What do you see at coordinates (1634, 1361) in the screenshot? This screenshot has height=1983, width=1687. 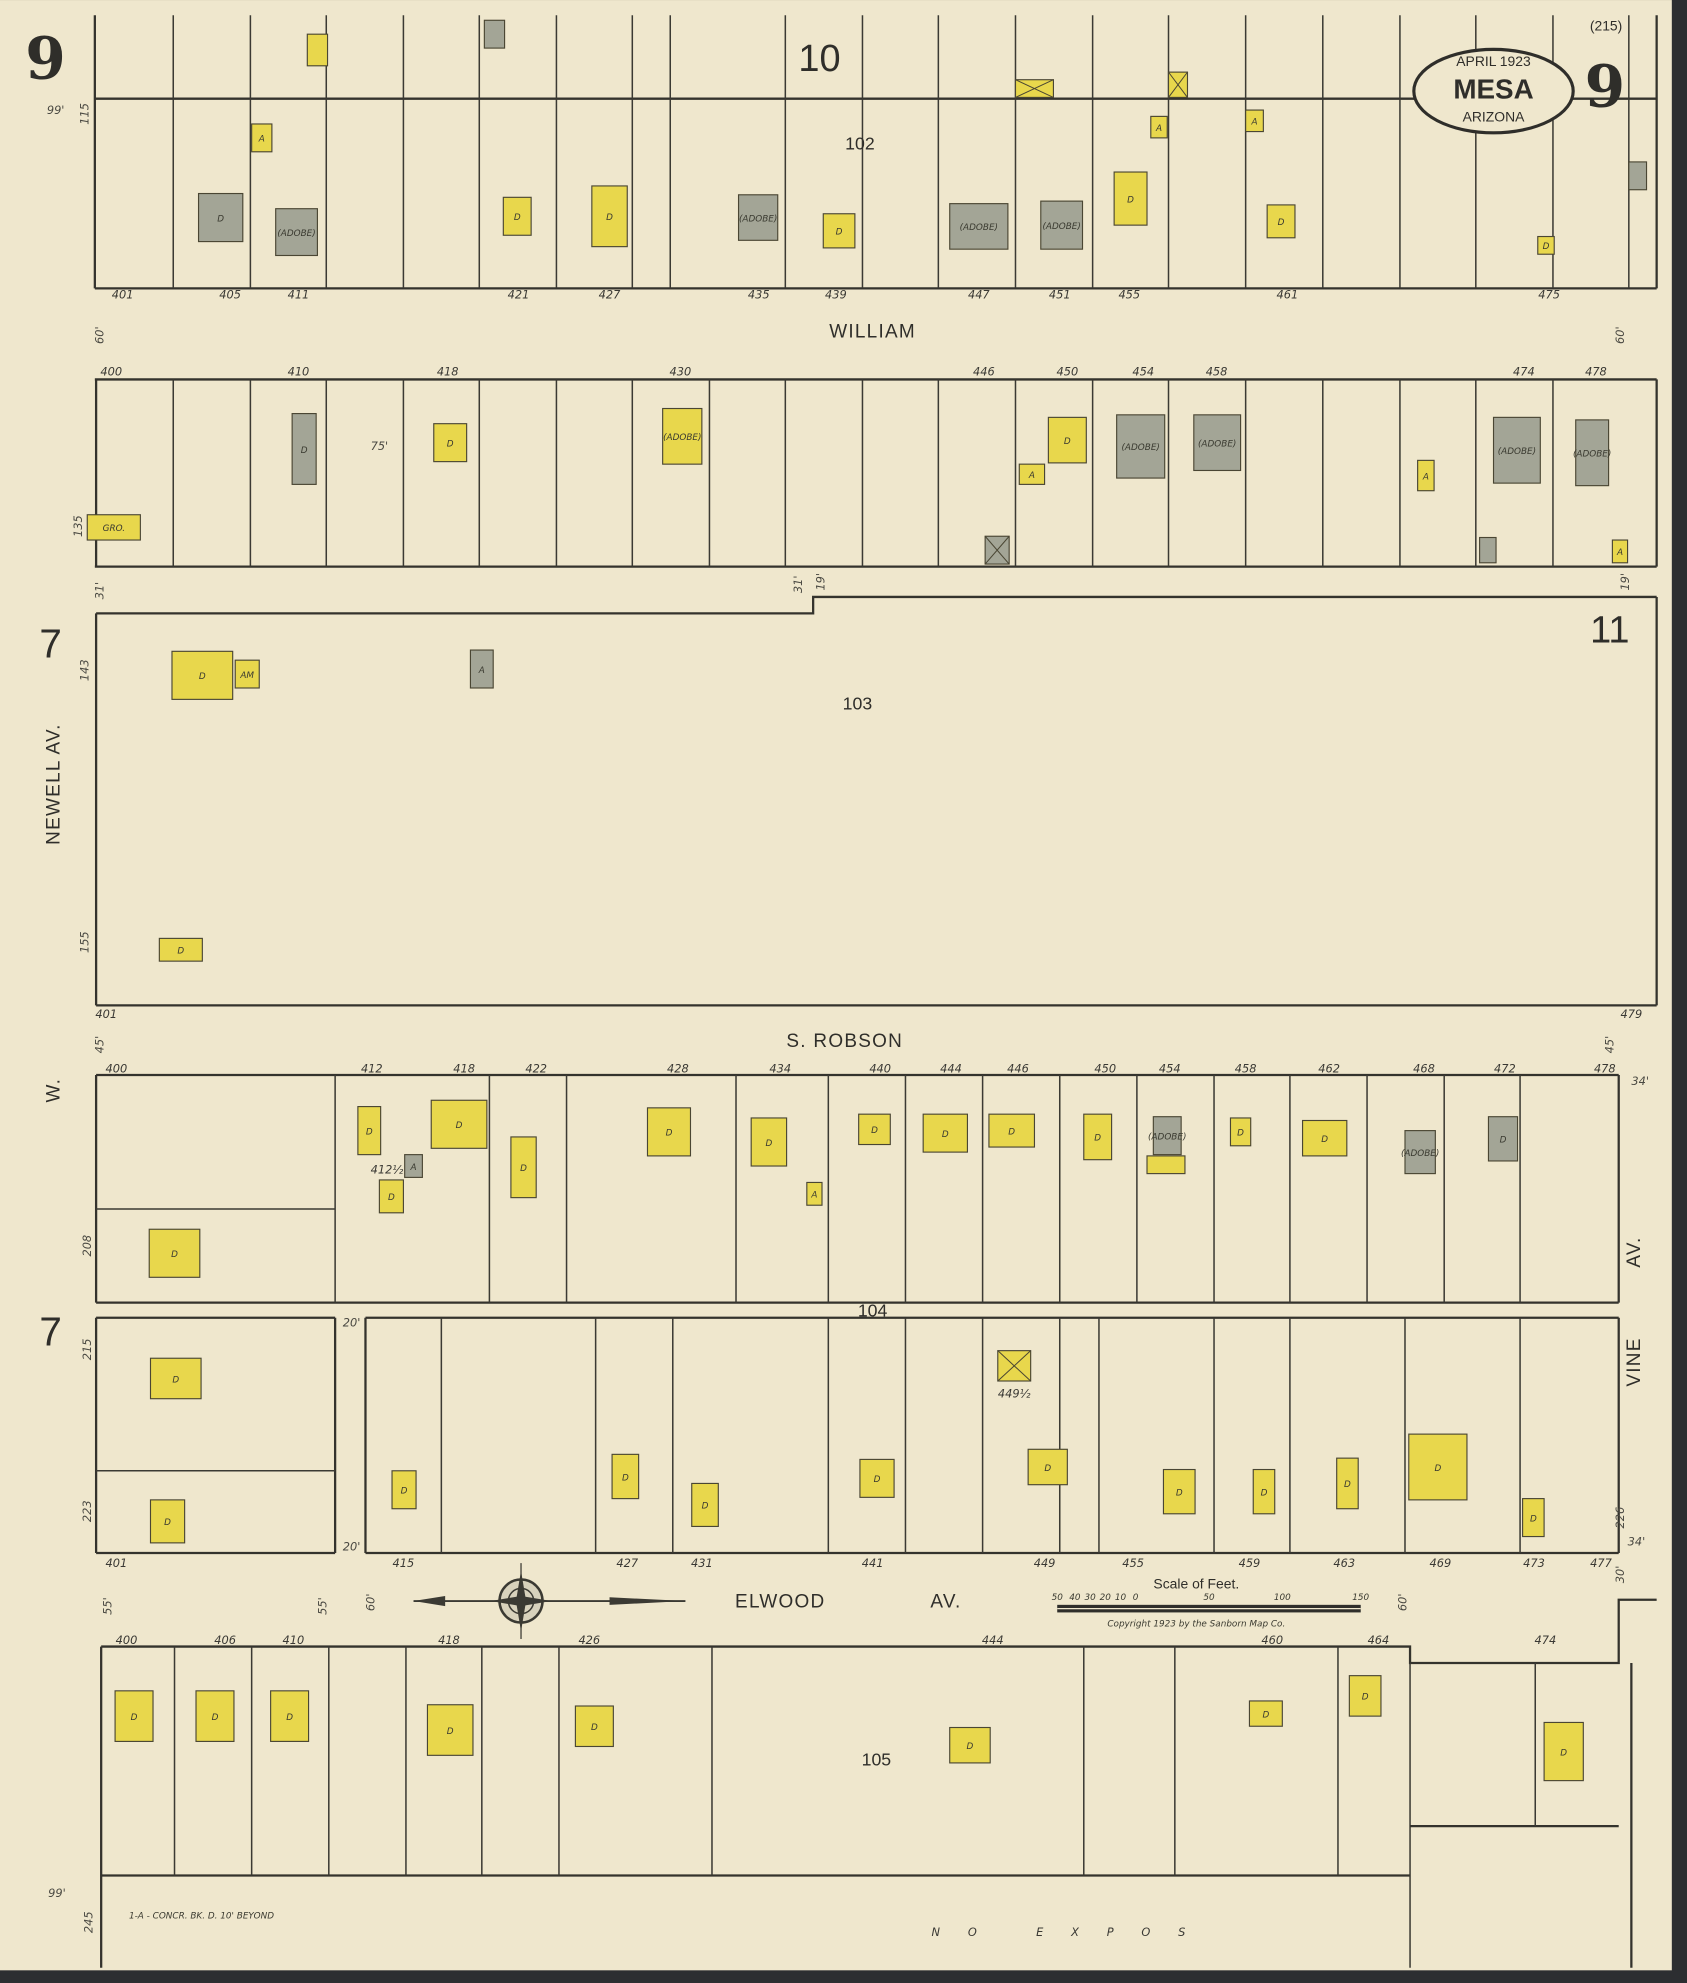 I see `street-vine: VINE` at bounding box center [1634, 1361].